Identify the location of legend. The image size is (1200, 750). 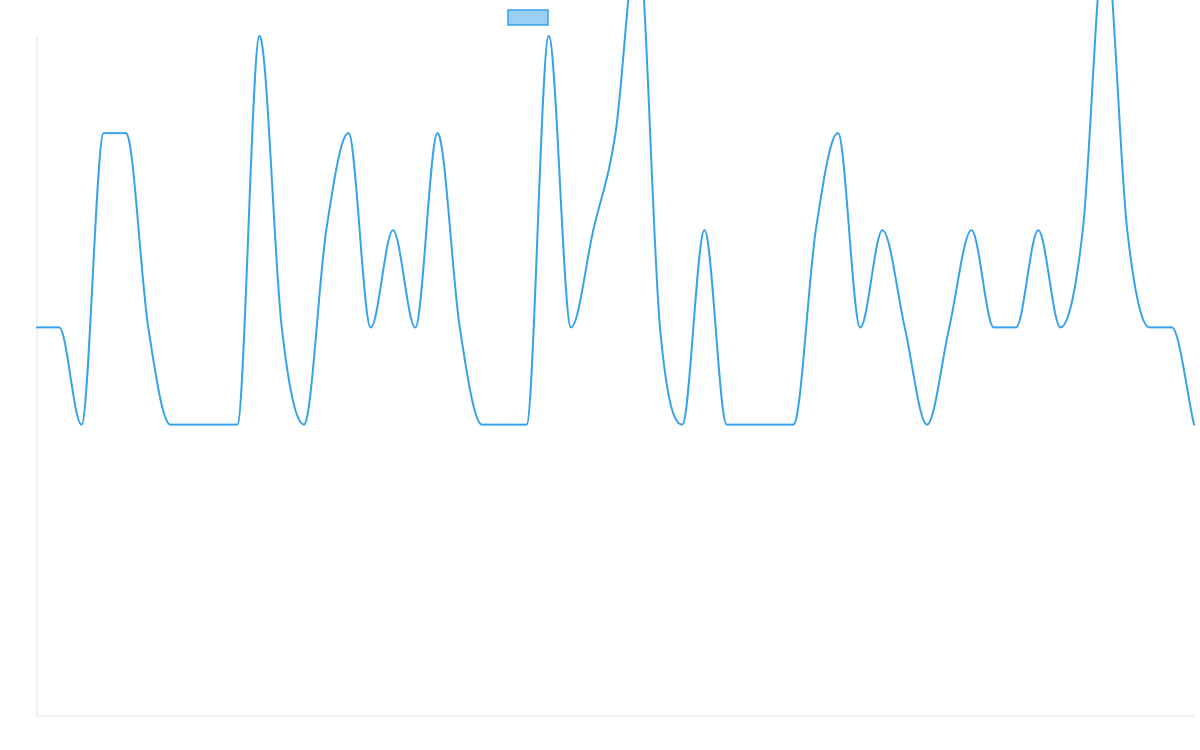
(528, 17).